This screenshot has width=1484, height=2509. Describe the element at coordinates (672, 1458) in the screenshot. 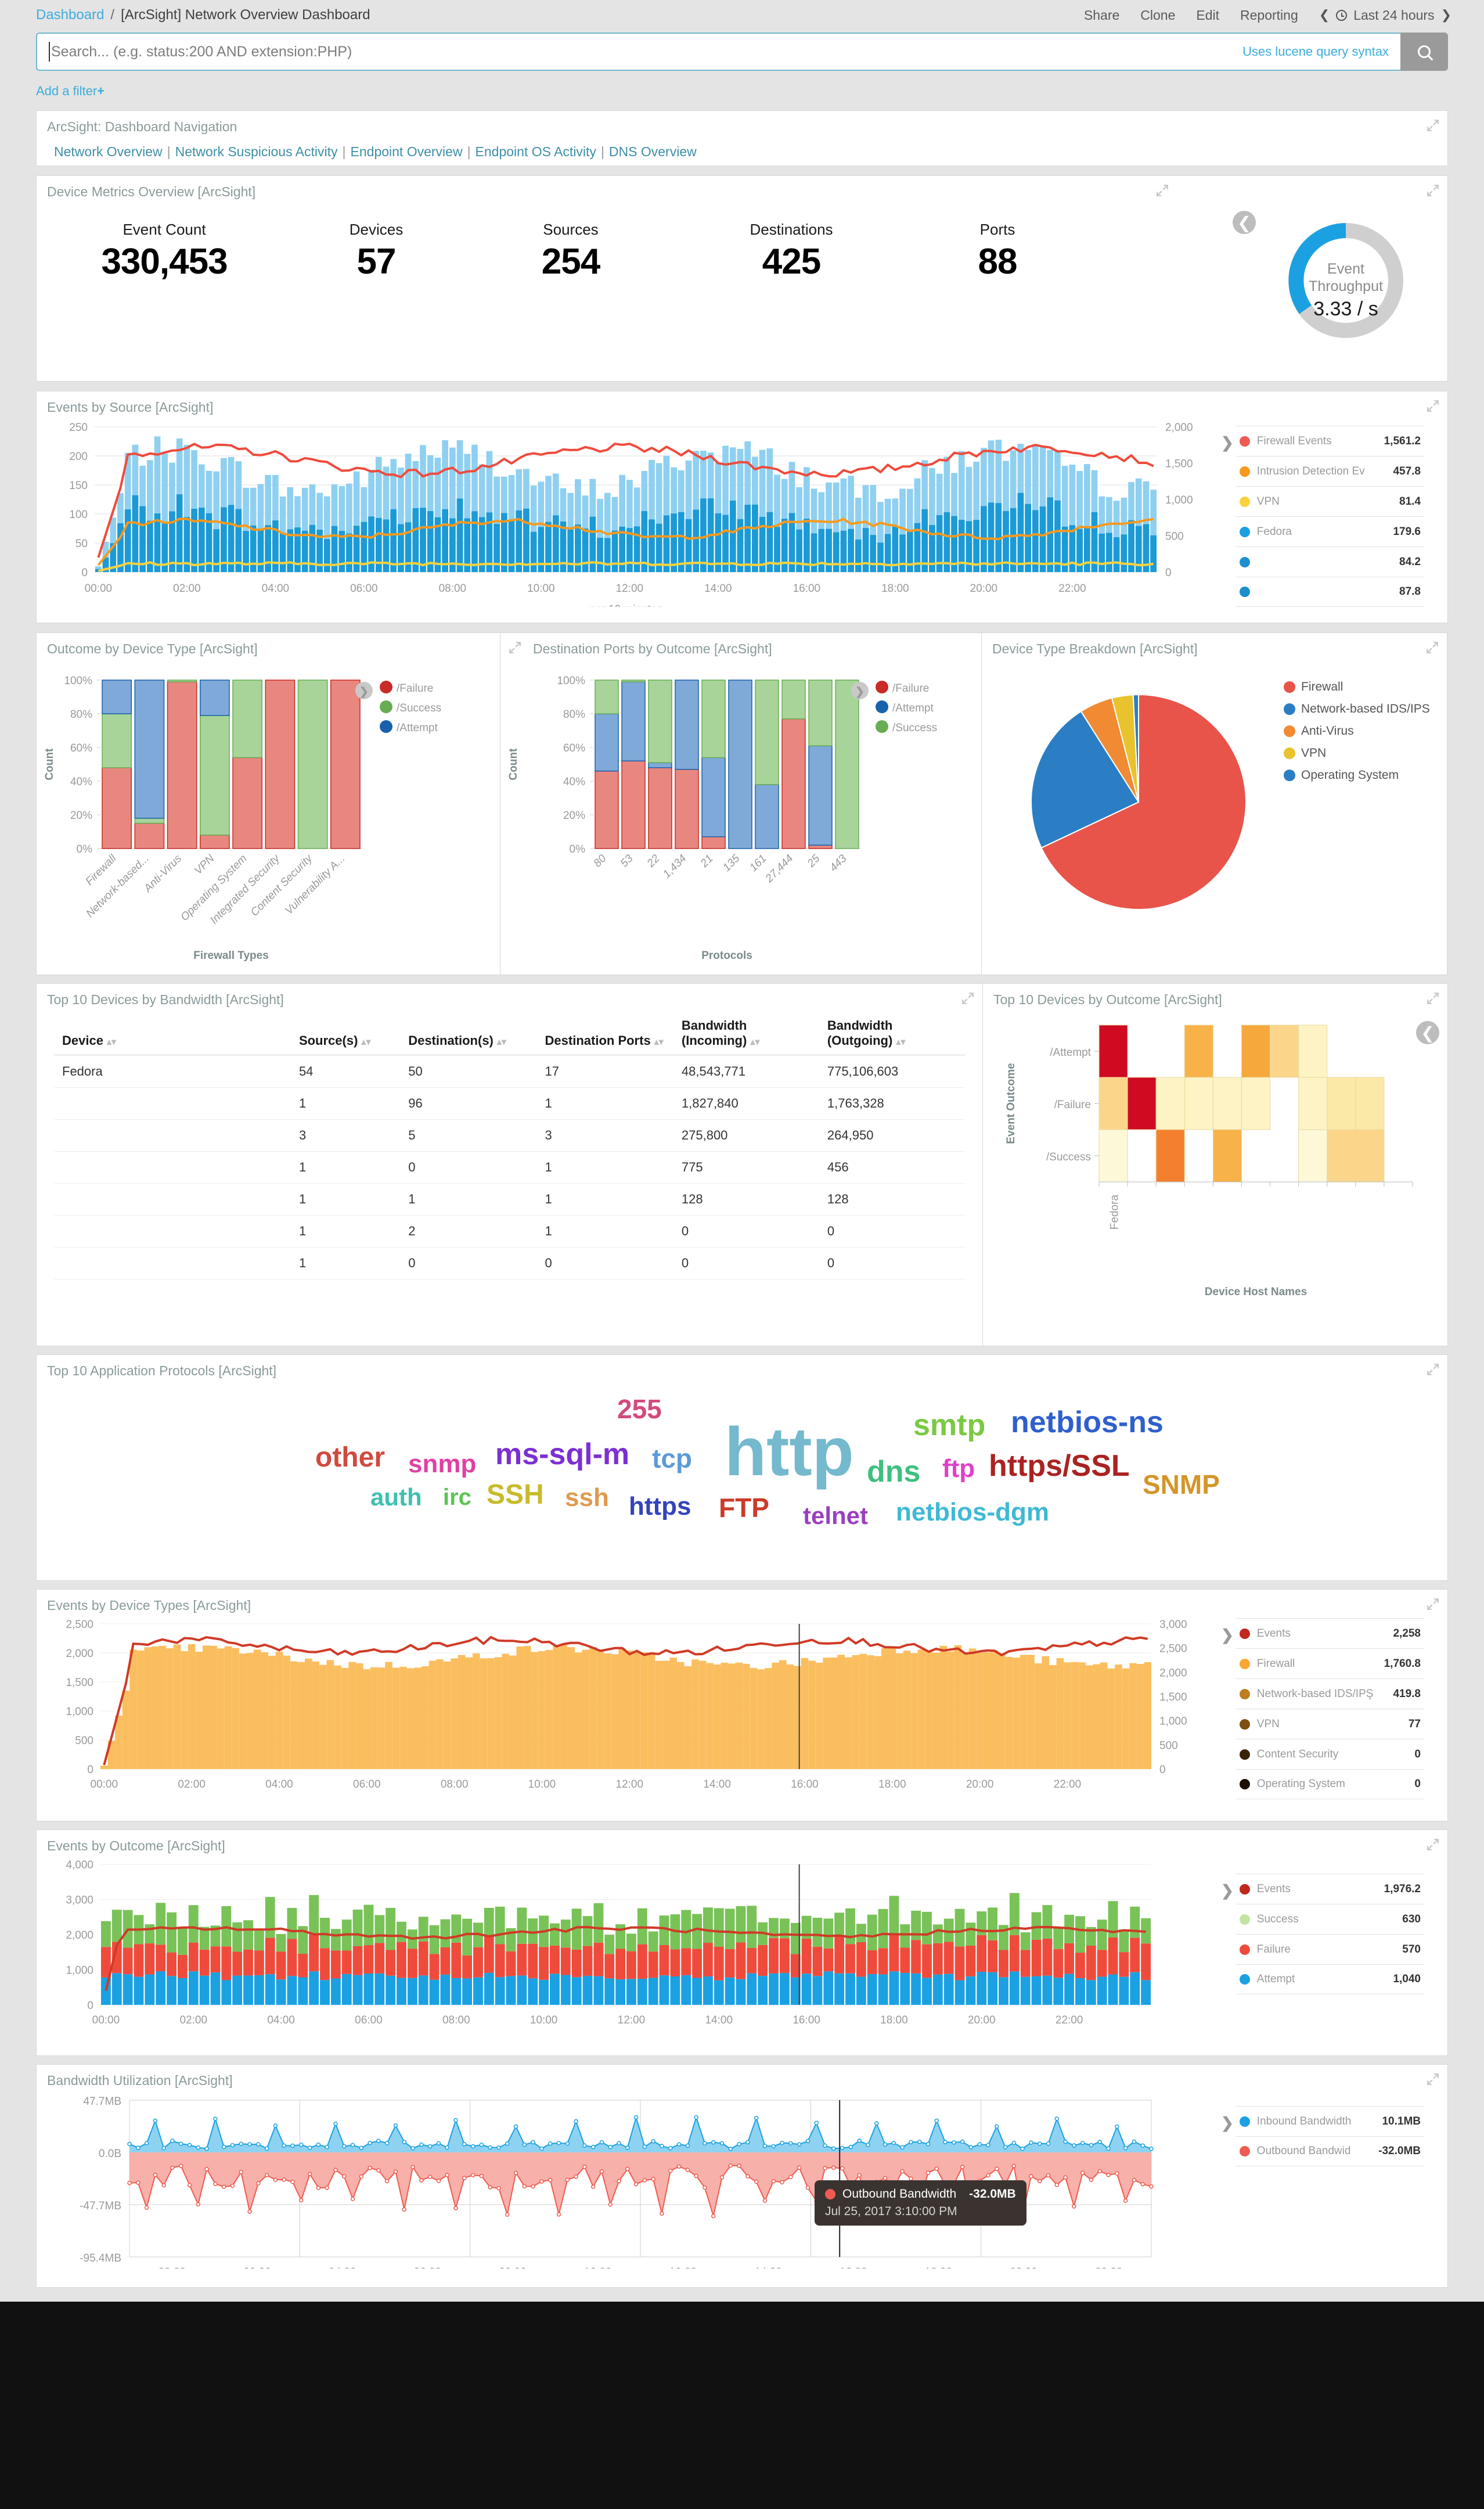

I see `tag-tcp: tcp` at that location.